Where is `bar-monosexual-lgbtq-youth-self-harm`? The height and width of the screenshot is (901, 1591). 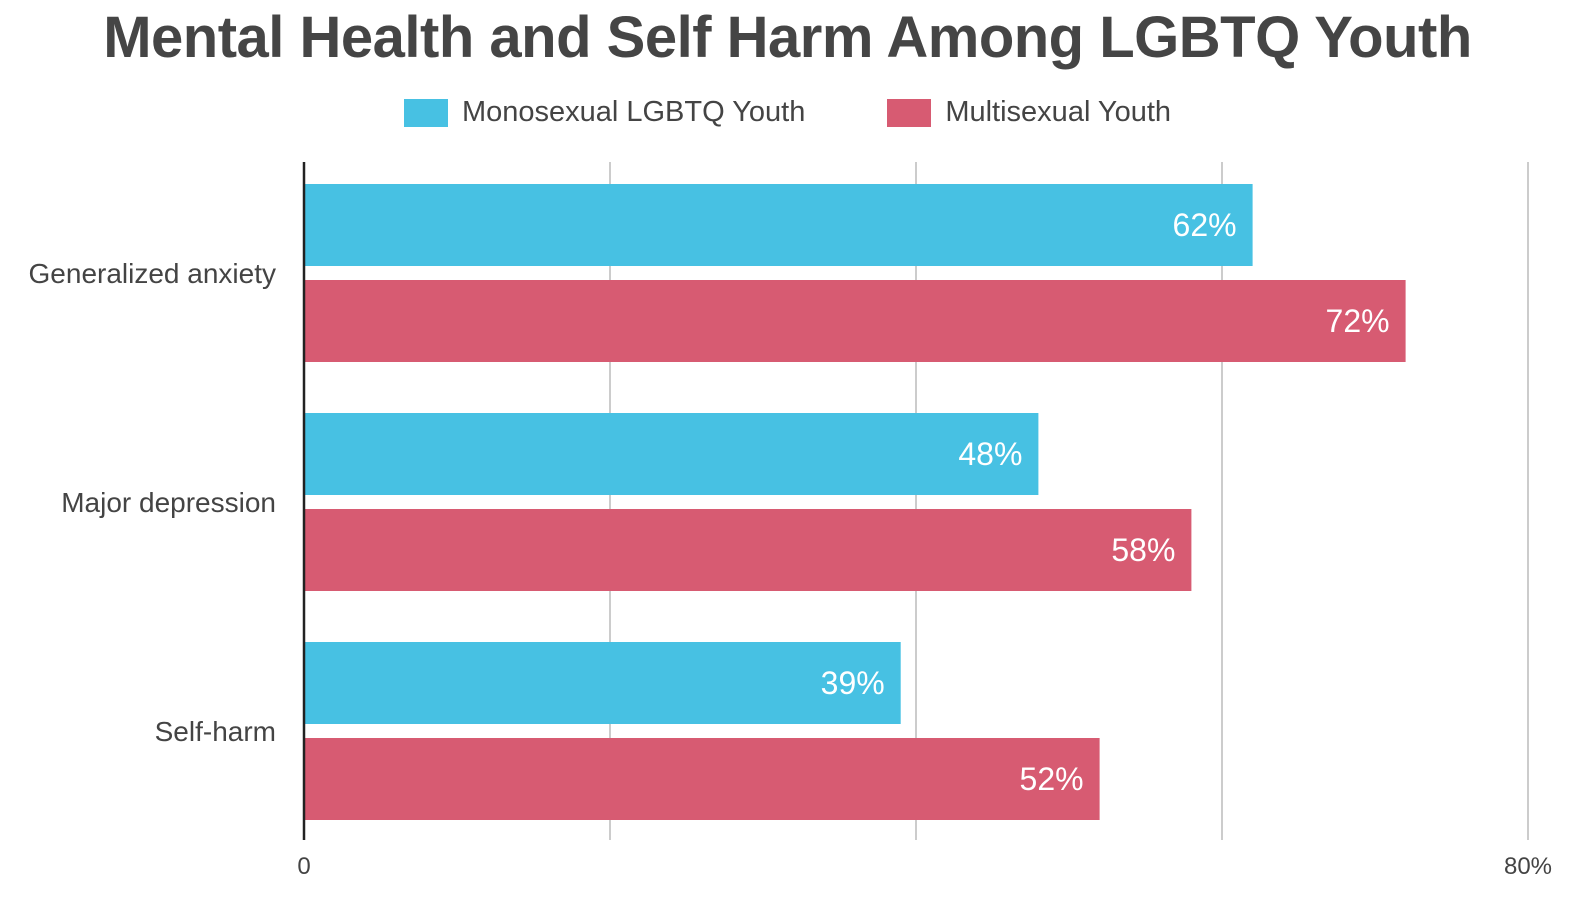 bar-monosexual-lgbtq-youth-self-harm is located at coordinates (602, 683).